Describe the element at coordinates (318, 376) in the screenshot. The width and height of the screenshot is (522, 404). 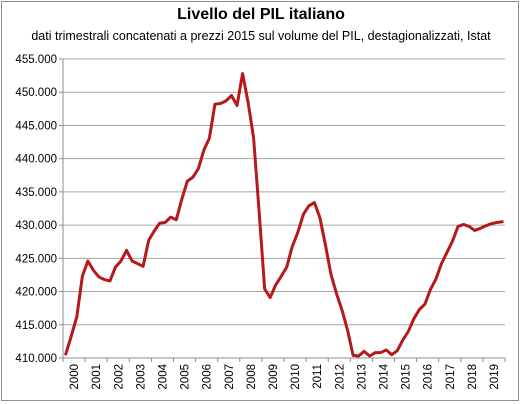
I see `x-tick-label: 2011` at that location.